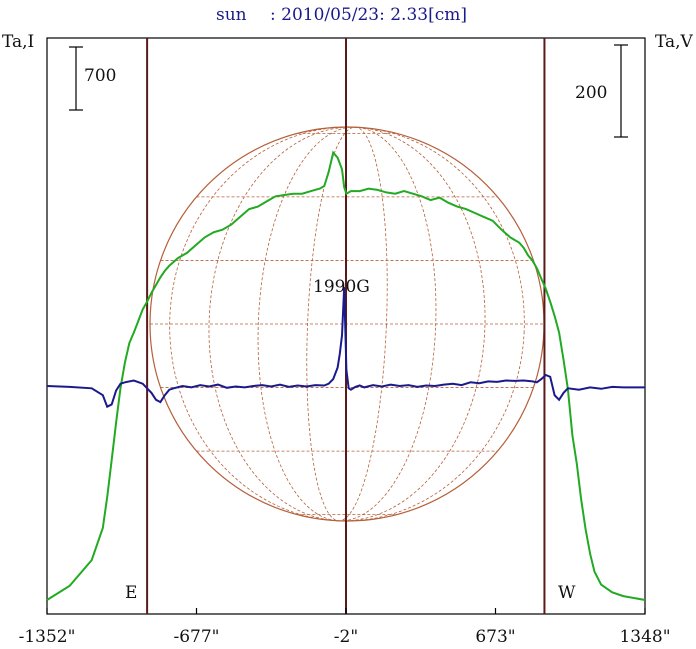  Describe the element at coordinates (100, 76) in the screenshot. I see `intensity-scale-label: 700` at that location.